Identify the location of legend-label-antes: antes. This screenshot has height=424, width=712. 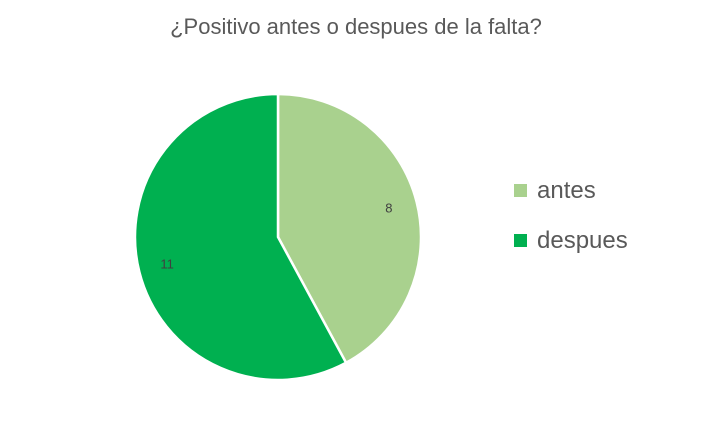
(566, 190).